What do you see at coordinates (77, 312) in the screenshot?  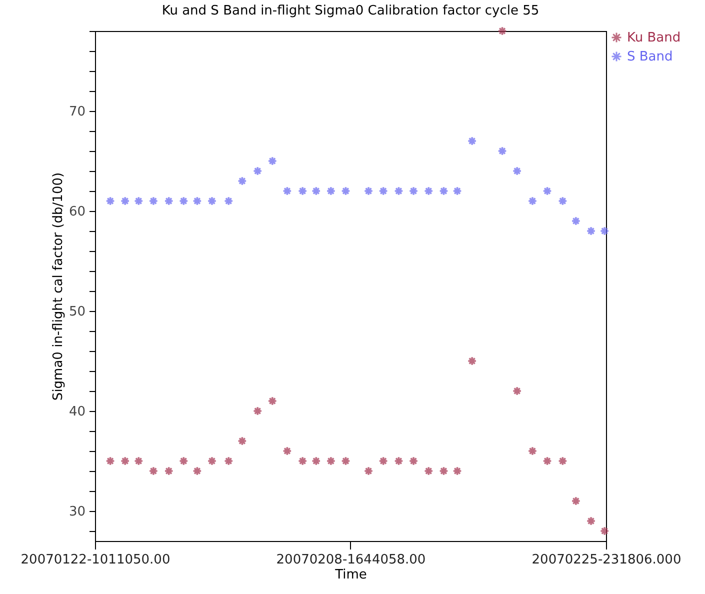 I see `y-tick-label: 50` at bounding box center [77, 312].